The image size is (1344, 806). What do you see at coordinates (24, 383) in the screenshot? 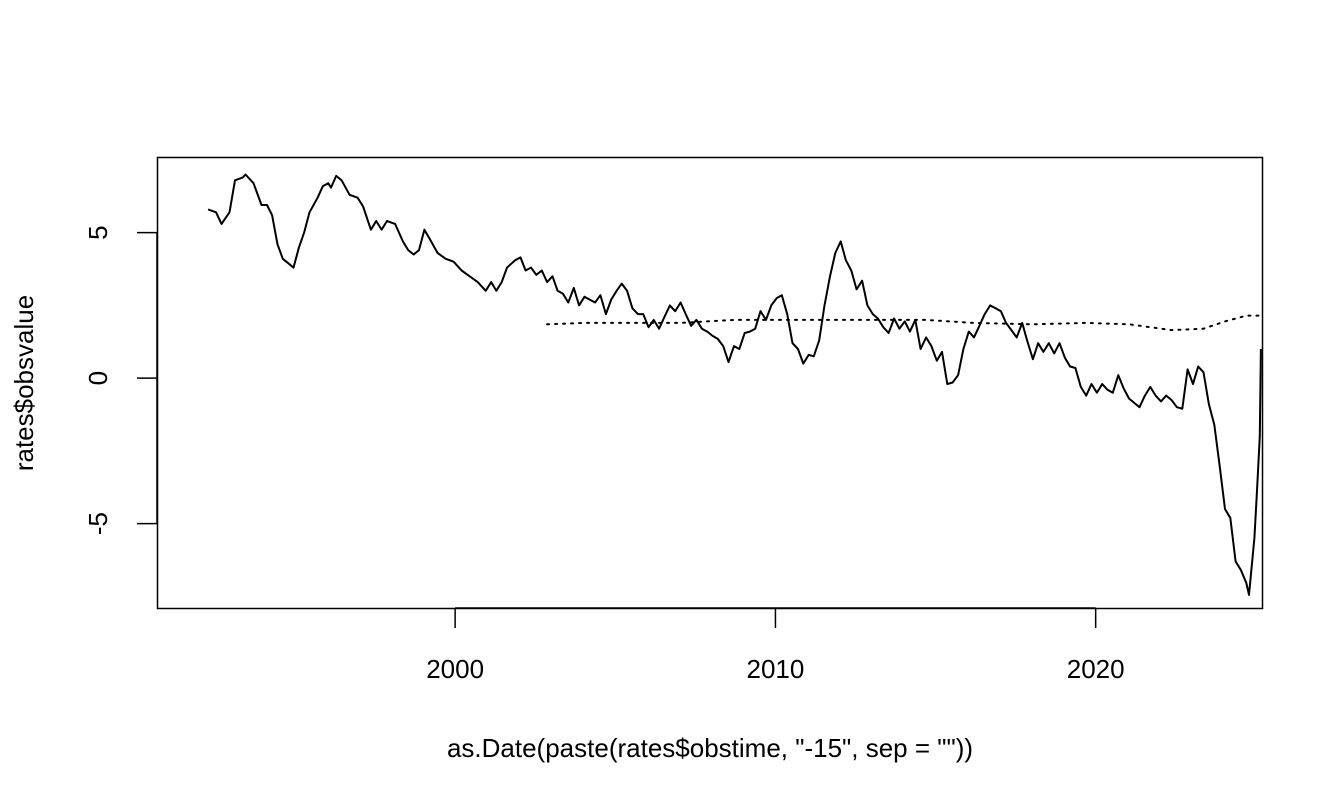
I see `y-axis-title: rates$obsvalue` at bounding box center [24, 383].